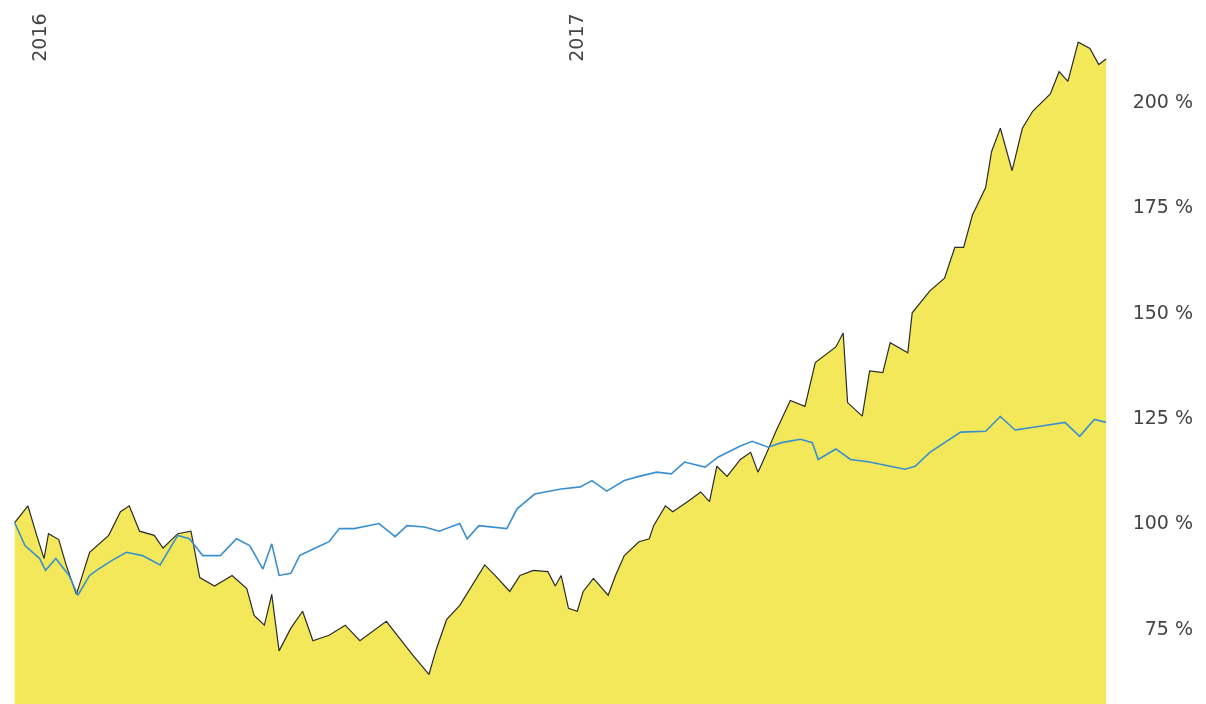  Describe the element at coordinates (1162, 416) in the screenshot. I see `y-tick-label: 125 %` at that location.